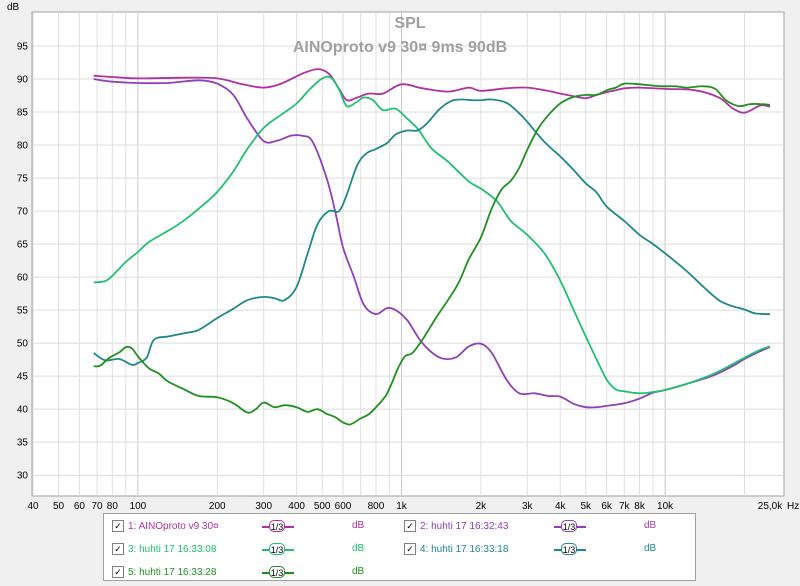  Describe the element at coordinates (172, 549) in the screenshot. I see `legend-label: 3: huhti 17 16:33:08` at that location.